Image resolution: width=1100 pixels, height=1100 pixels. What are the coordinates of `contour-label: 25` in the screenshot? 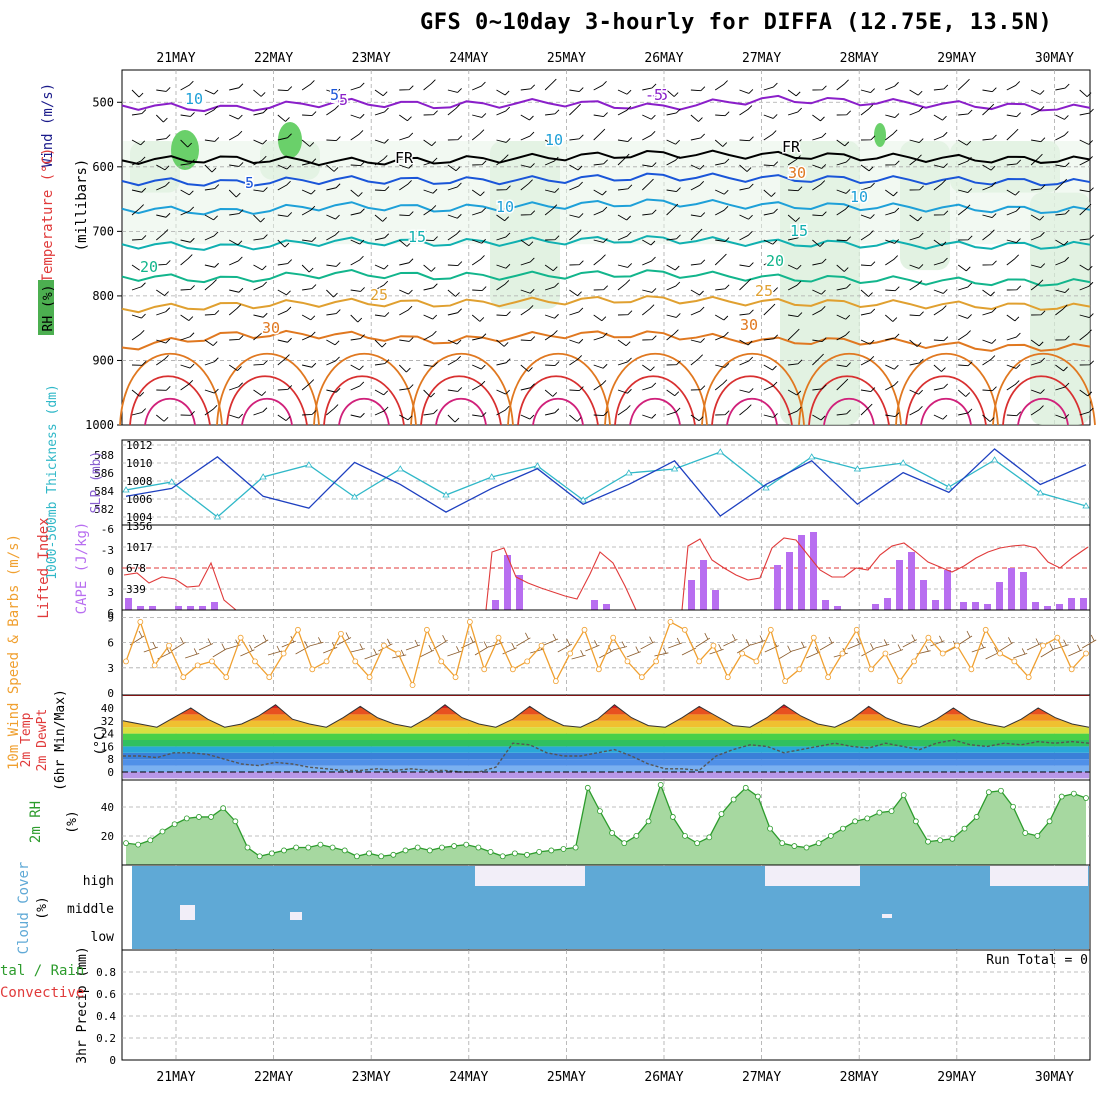 It's located at (764, 291).